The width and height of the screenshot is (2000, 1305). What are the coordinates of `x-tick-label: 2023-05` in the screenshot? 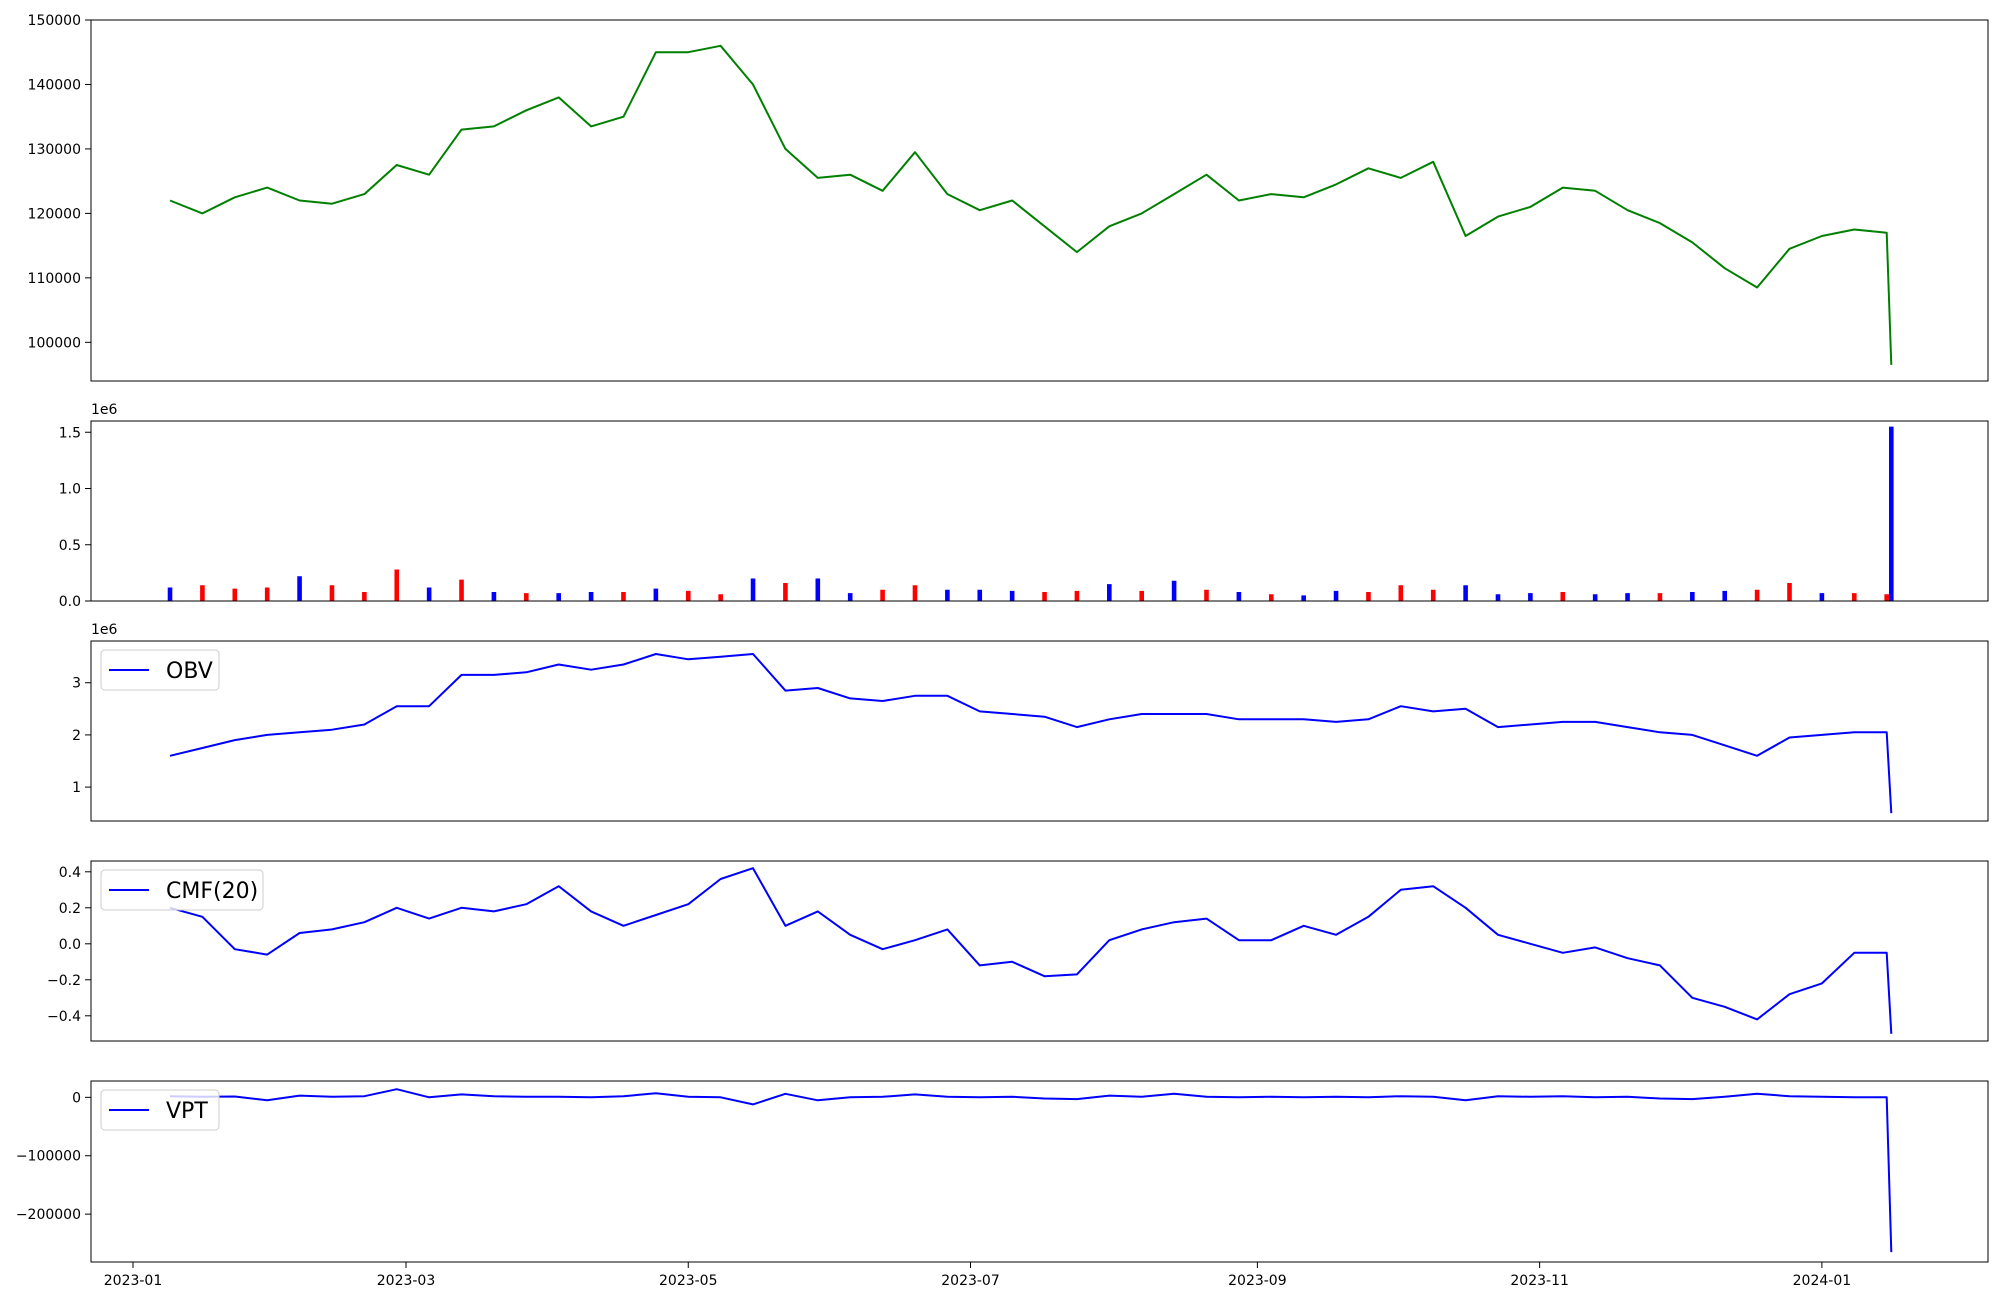 It's located at (688, 1281).